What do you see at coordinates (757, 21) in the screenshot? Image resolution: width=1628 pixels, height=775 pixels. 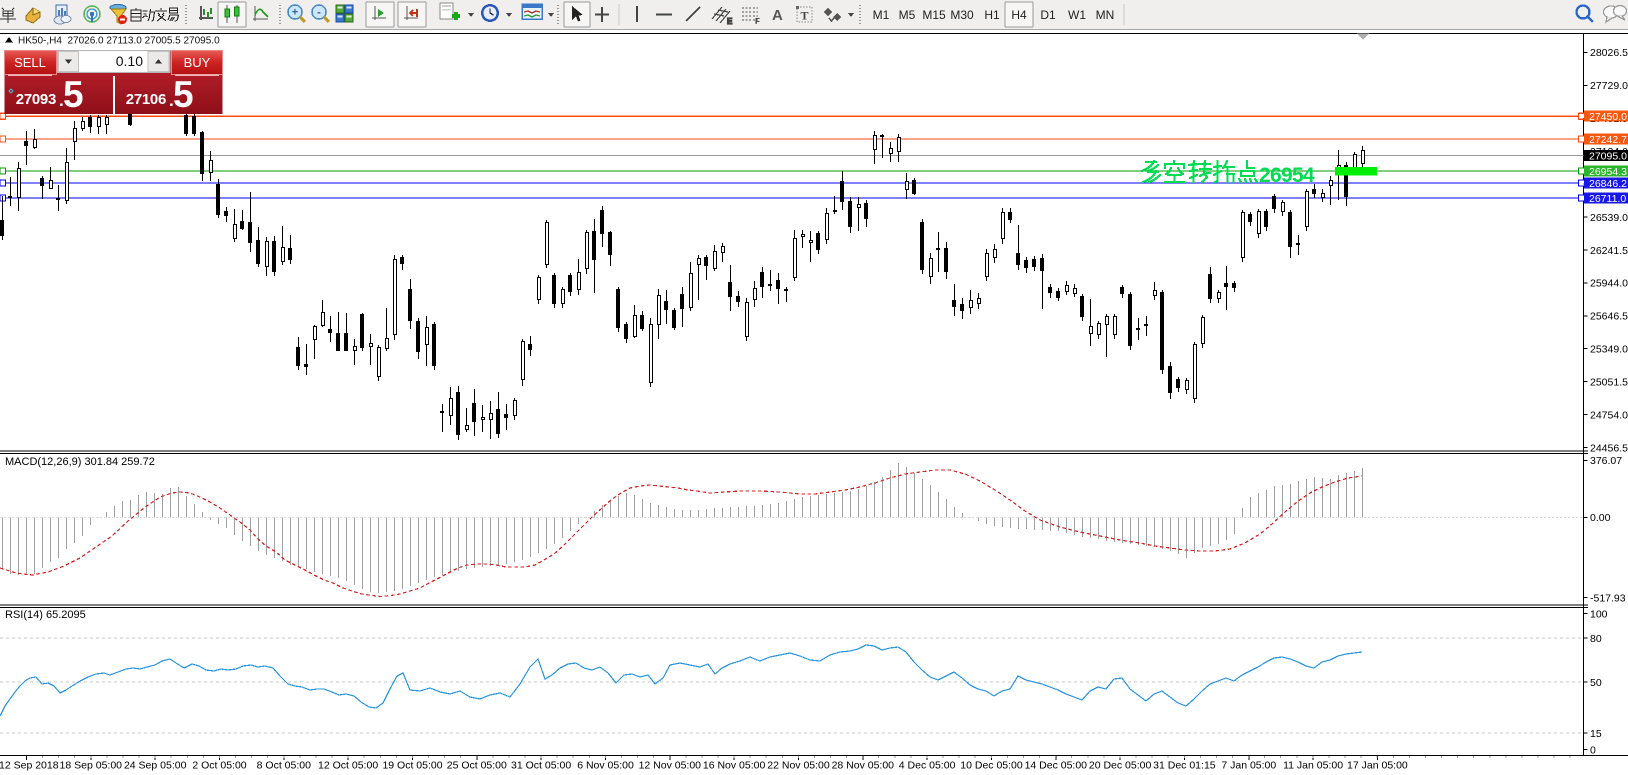 I see `svg-text: F` at bounding box center [757, 21].